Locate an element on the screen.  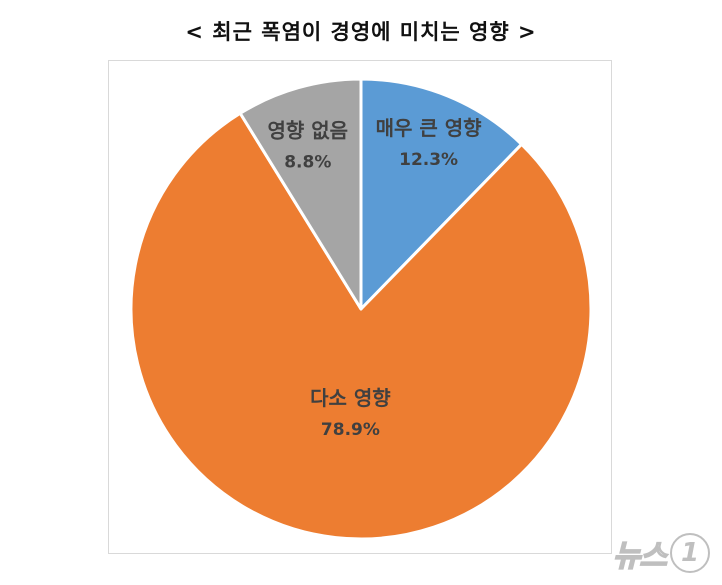
slice-value-label-2: 78.9% is located at coordinates (350, 430).